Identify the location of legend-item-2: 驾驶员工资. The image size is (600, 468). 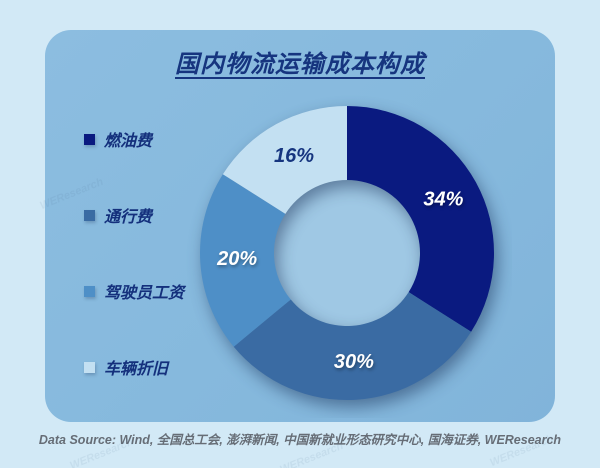
(134, 291).